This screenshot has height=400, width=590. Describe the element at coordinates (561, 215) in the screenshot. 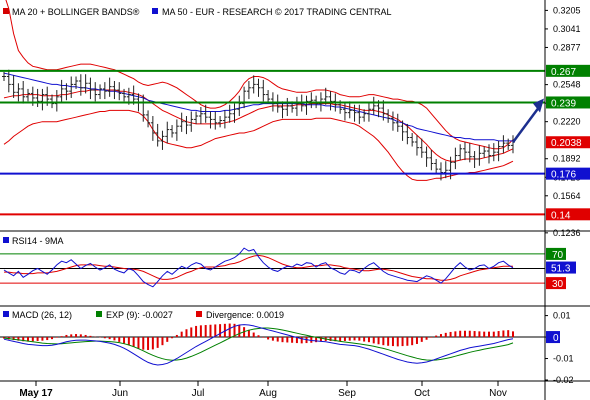

I see `level-tag-label: 0.14` at that location.